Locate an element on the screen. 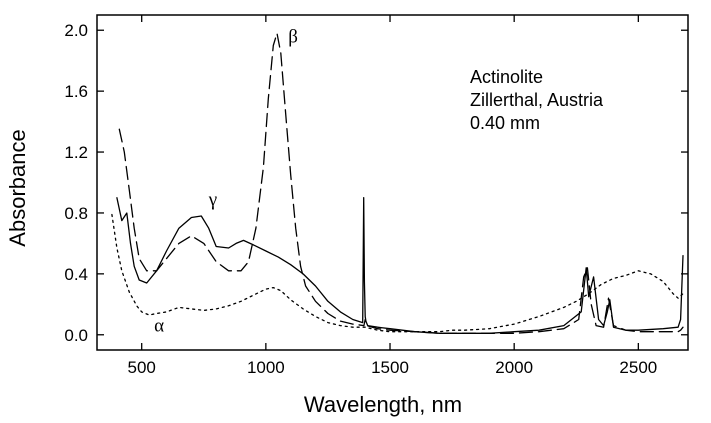  annotation-thickness: 0.40 mm is located at coordinates (505, 123).